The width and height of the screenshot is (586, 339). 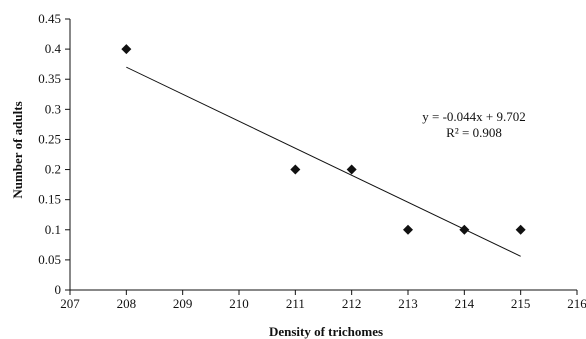 What do you see at coordinates (49, 259) in the screenshot?
I see `y-tick-label: 0.05` at bounding box center [49, 259].